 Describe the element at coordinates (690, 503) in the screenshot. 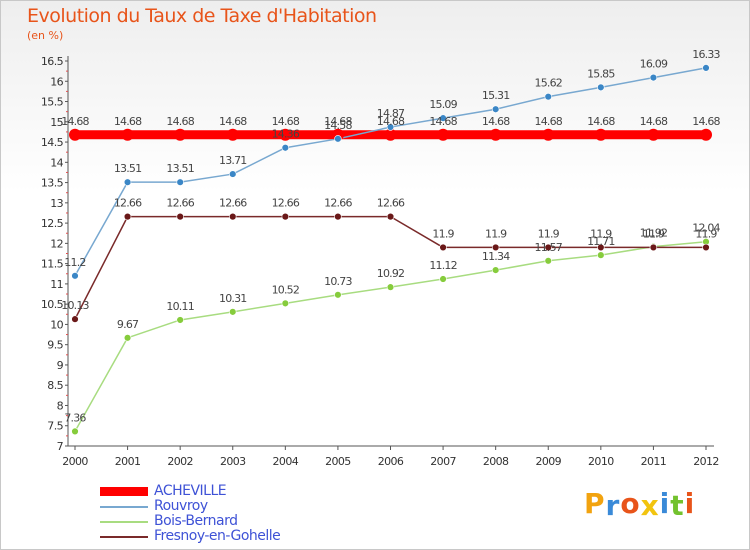

I see `logo-letter: i` at that location.